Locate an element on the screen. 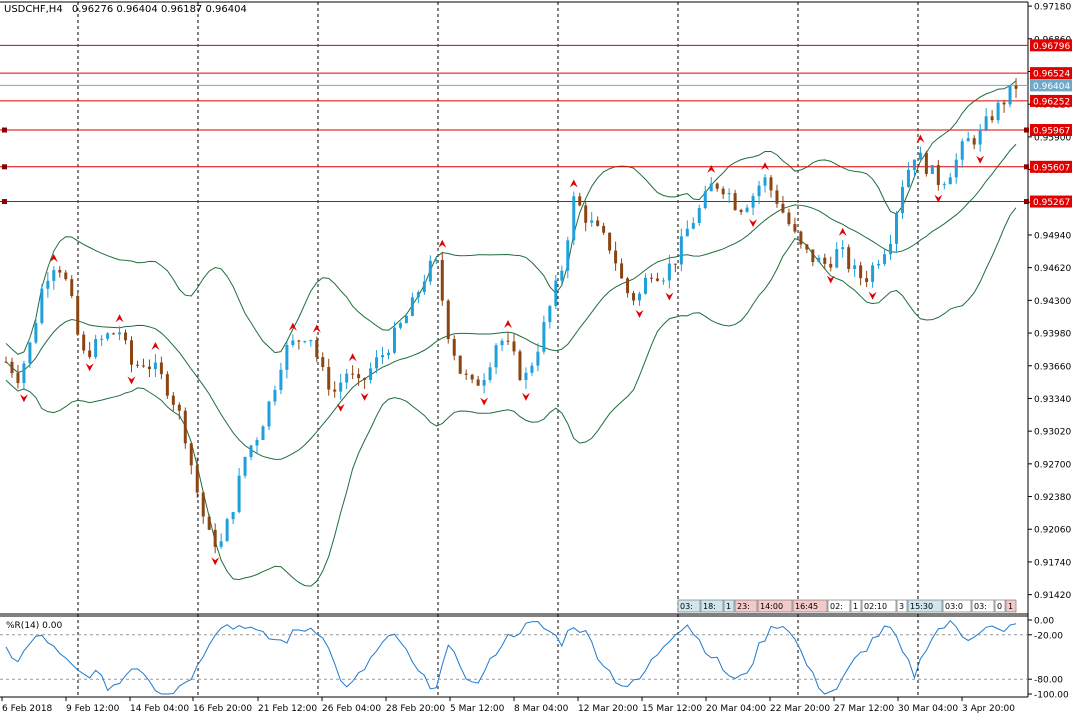  time-axis-label: 28 Feb 20:00 is located at coordinates (415, 709).